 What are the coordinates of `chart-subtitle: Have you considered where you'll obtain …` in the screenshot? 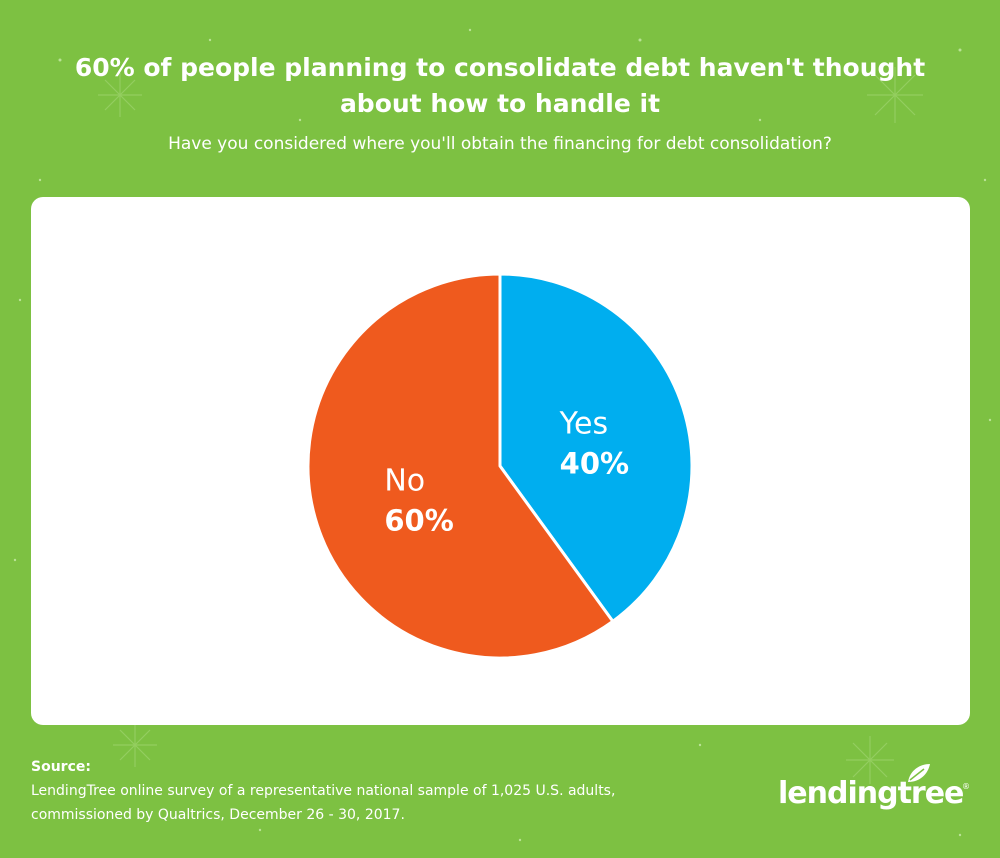 It's located at (500, 144).